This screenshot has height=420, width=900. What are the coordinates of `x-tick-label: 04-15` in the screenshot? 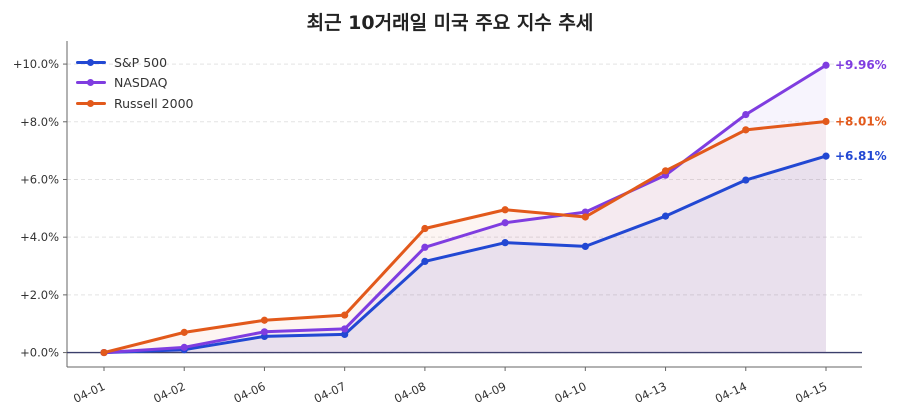 It's located at (811, 392).